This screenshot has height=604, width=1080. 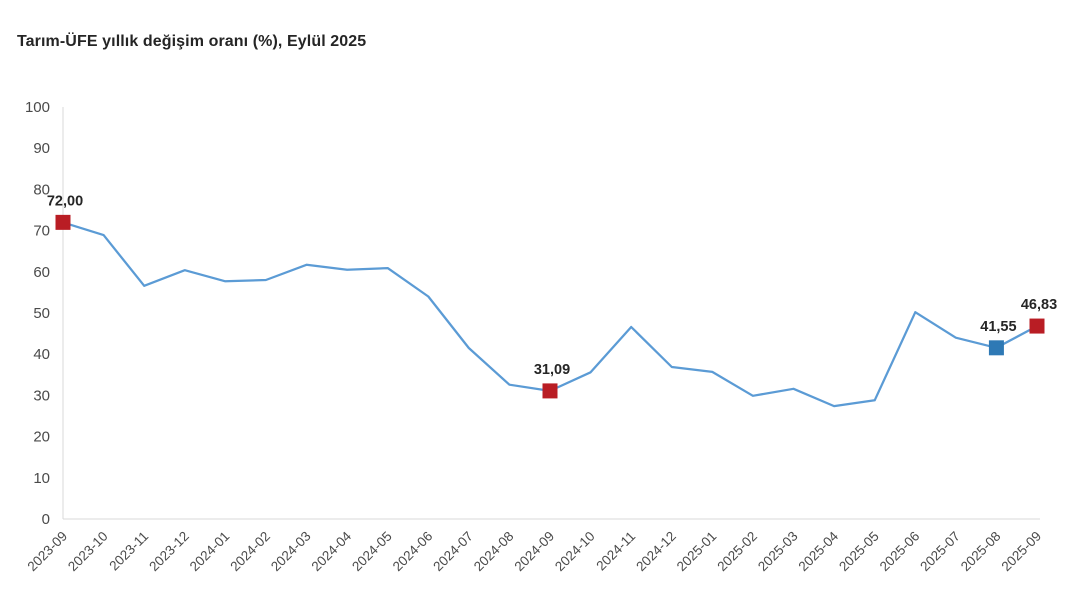 What do you see at coordinates (575, 552) in the screenshot?
I see `x-tick-label: 2024-10` at bounding box center [575, 552].